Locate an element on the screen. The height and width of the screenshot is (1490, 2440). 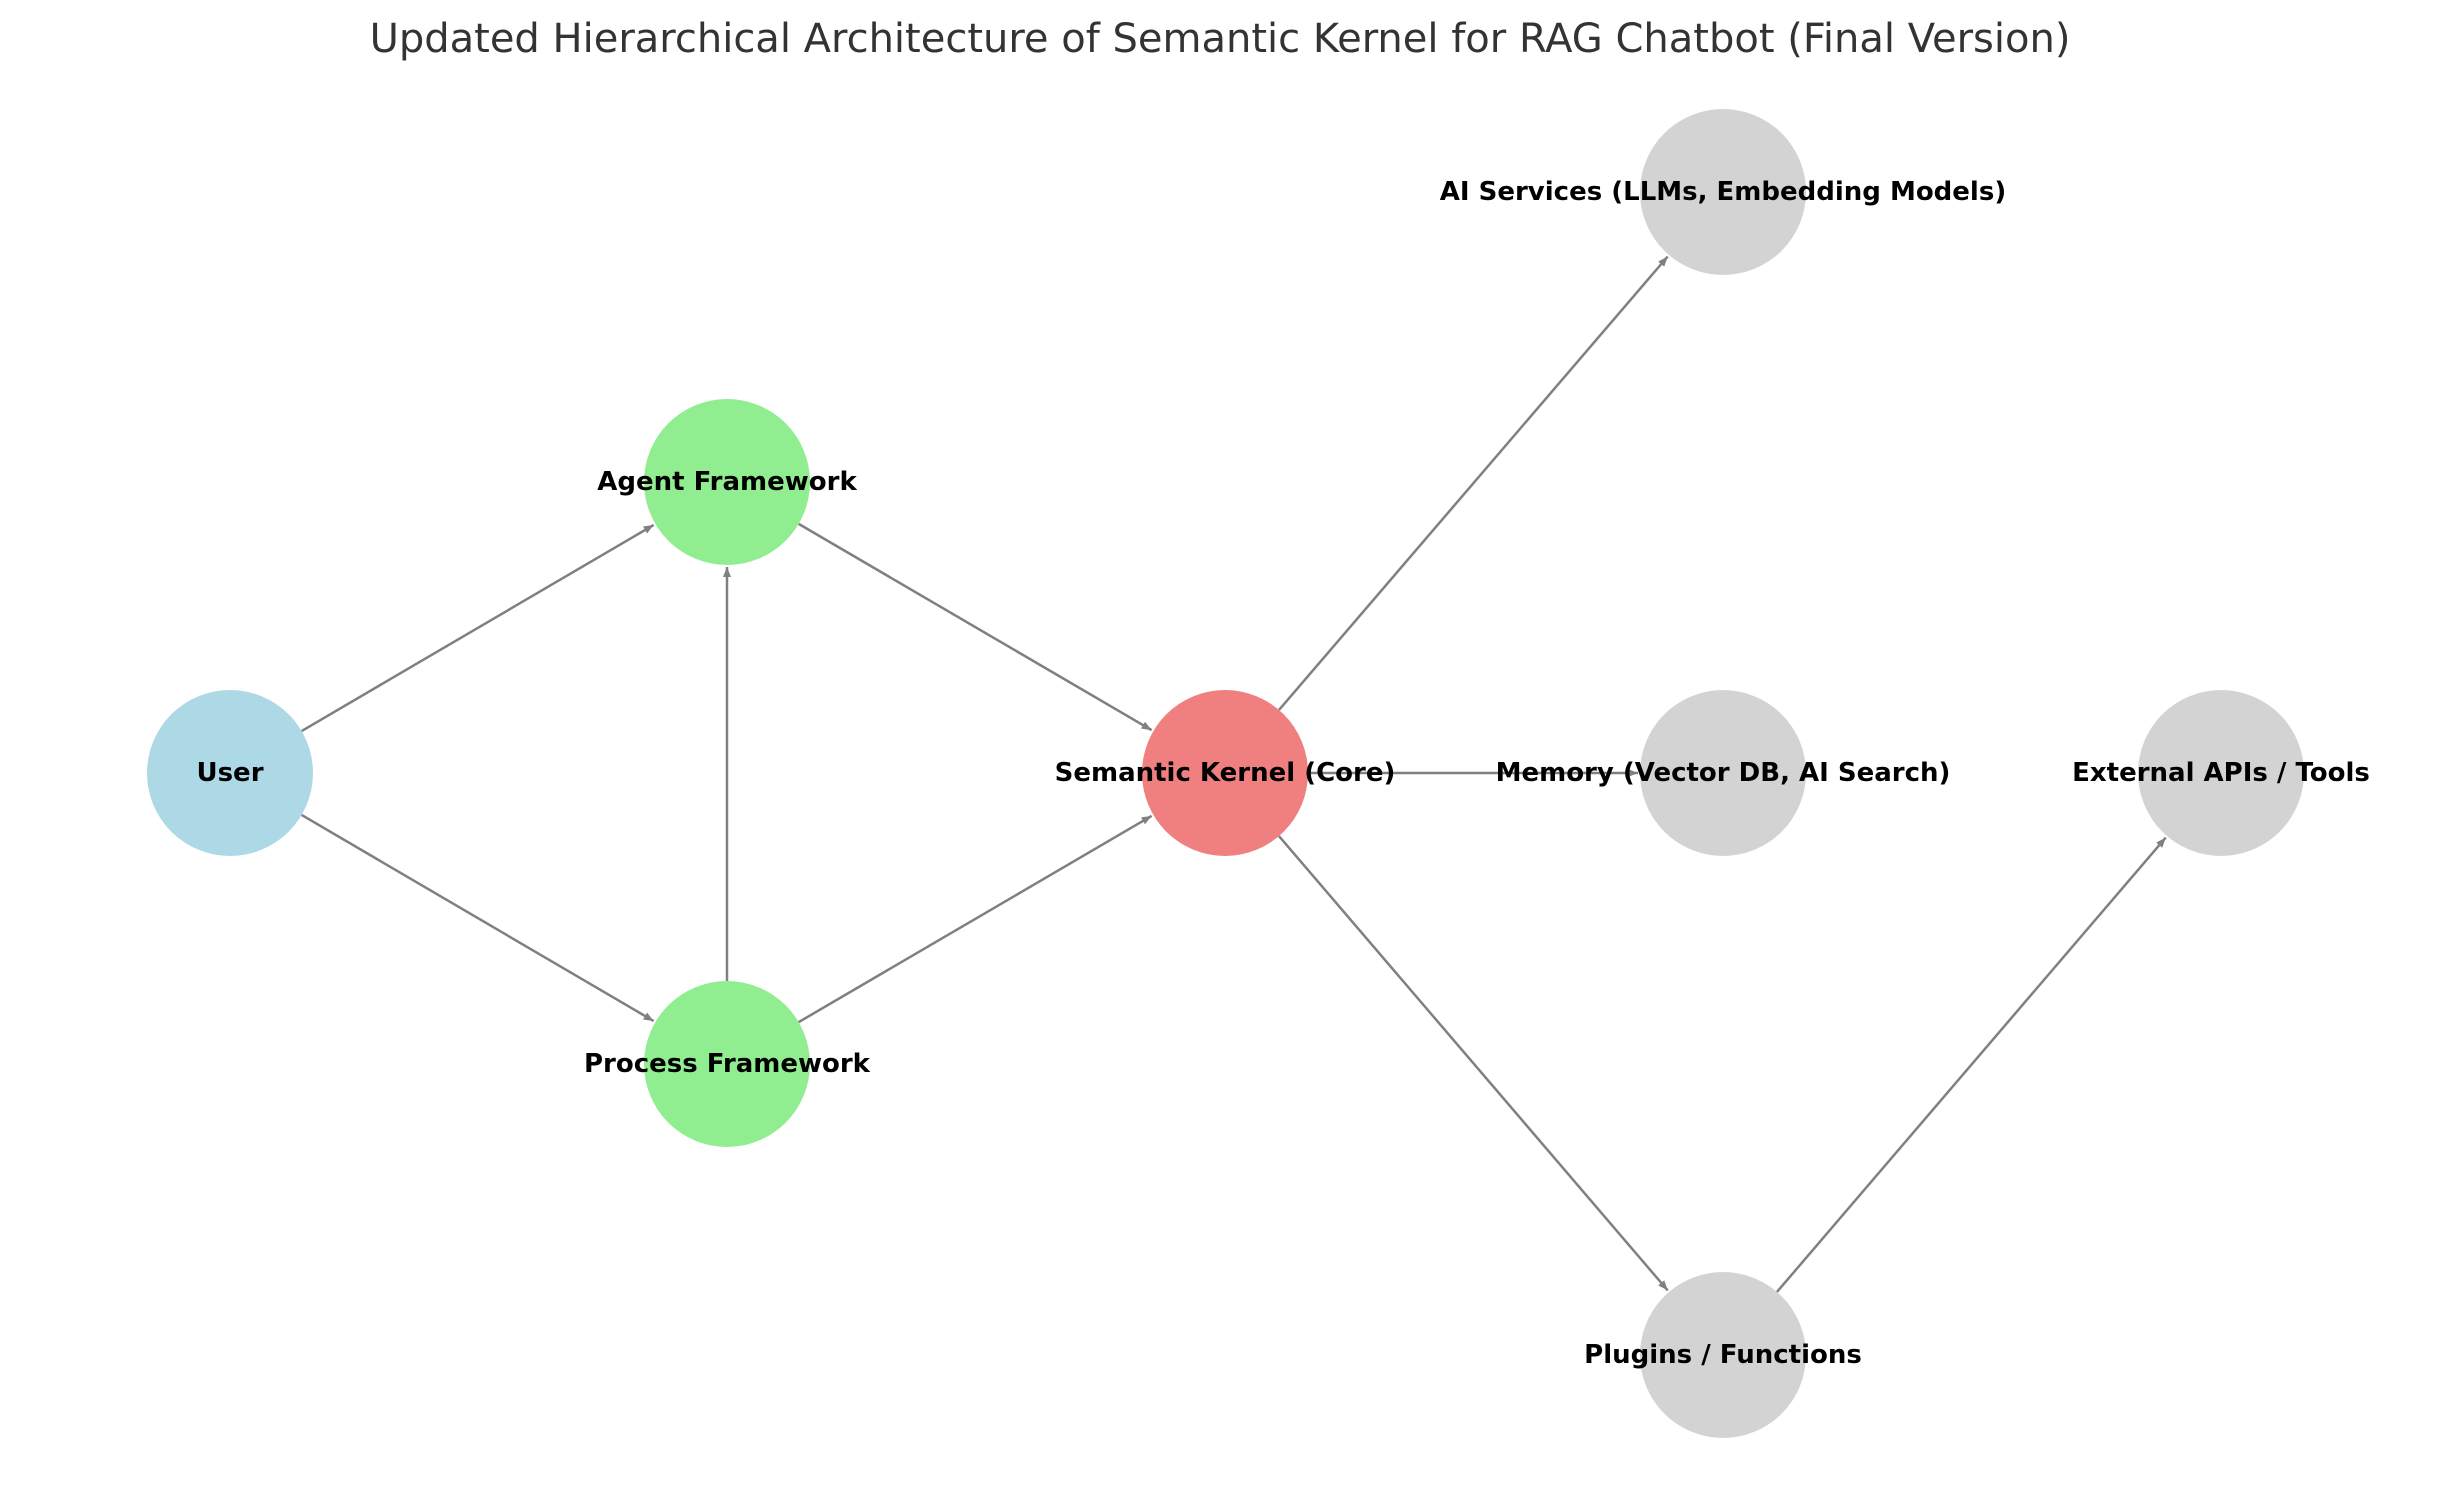
node-label-ai: AI Services (LLMs, Embedding Models) is located at coordinates (1723, 192).